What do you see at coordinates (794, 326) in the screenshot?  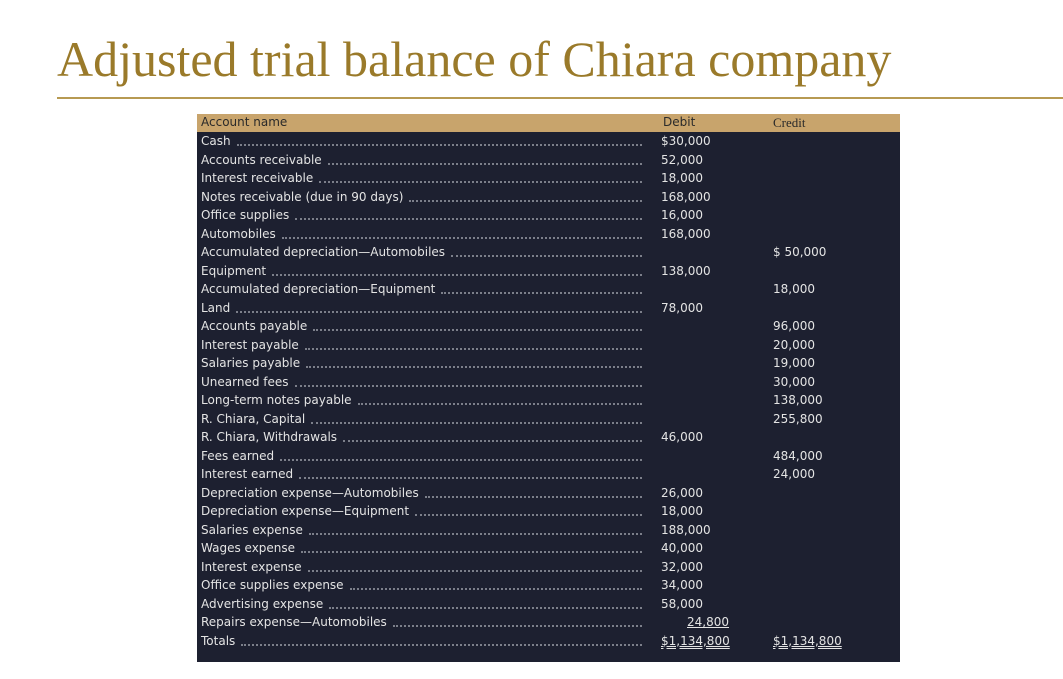 I see `credit-amount: 96,000` at bounding box center [794, 326].